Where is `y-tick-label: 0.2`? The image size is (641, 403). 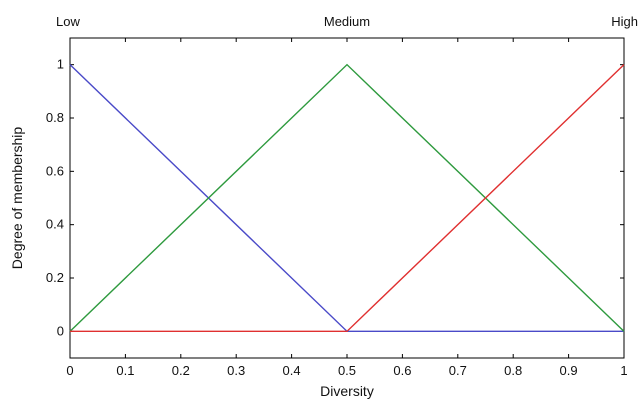 y-tick-label: 0.2 is located at coordinates (55, 277).